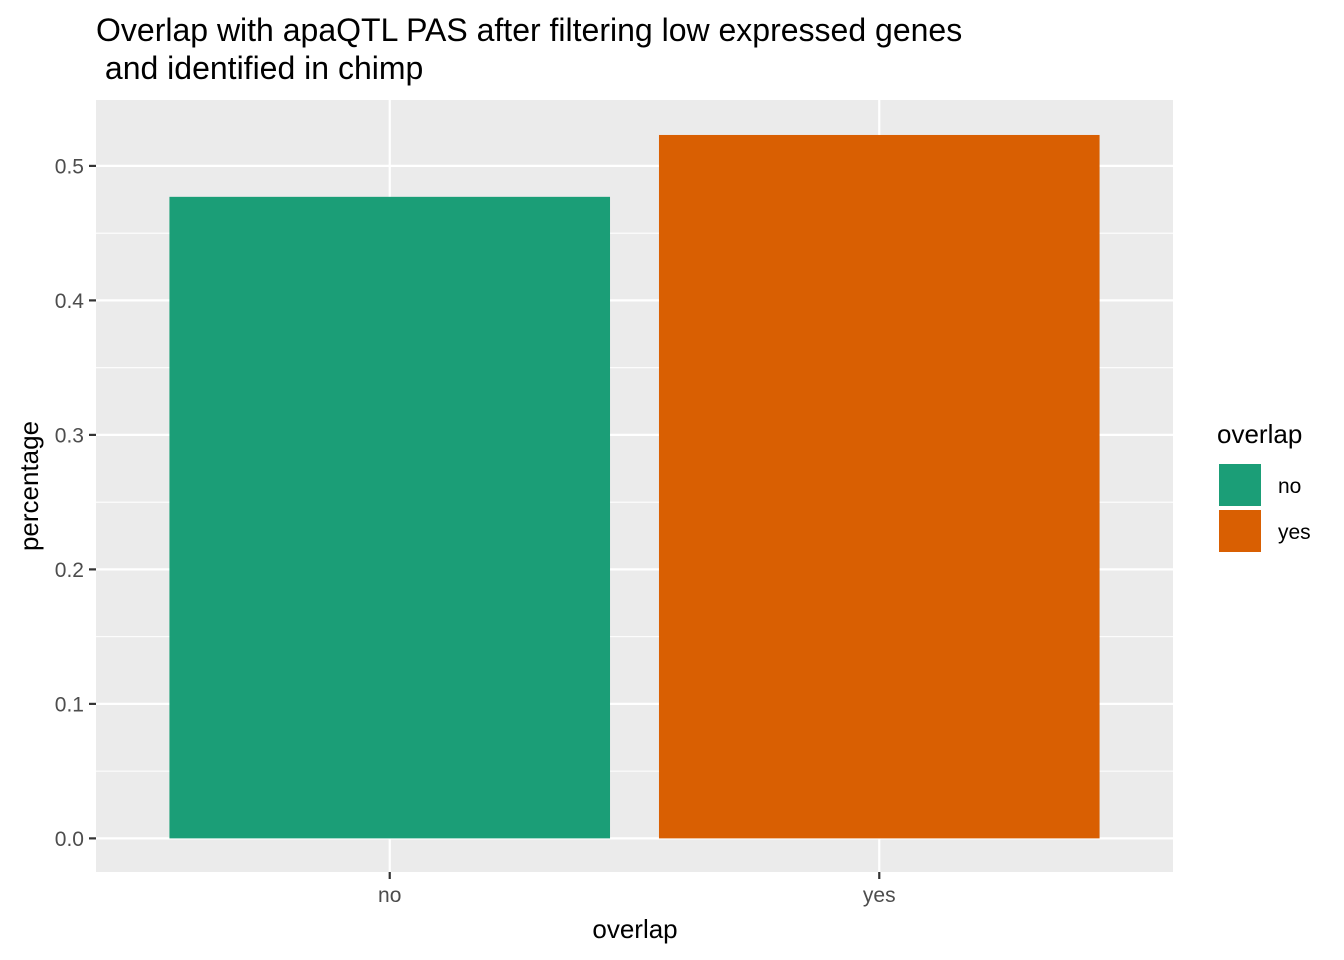 This screenshot has height=960, width=1344. What do you see at coordinates (70, 301) in the screenshot?
I see `y-tick-label: 0.4` at bounding box center [70, 301].